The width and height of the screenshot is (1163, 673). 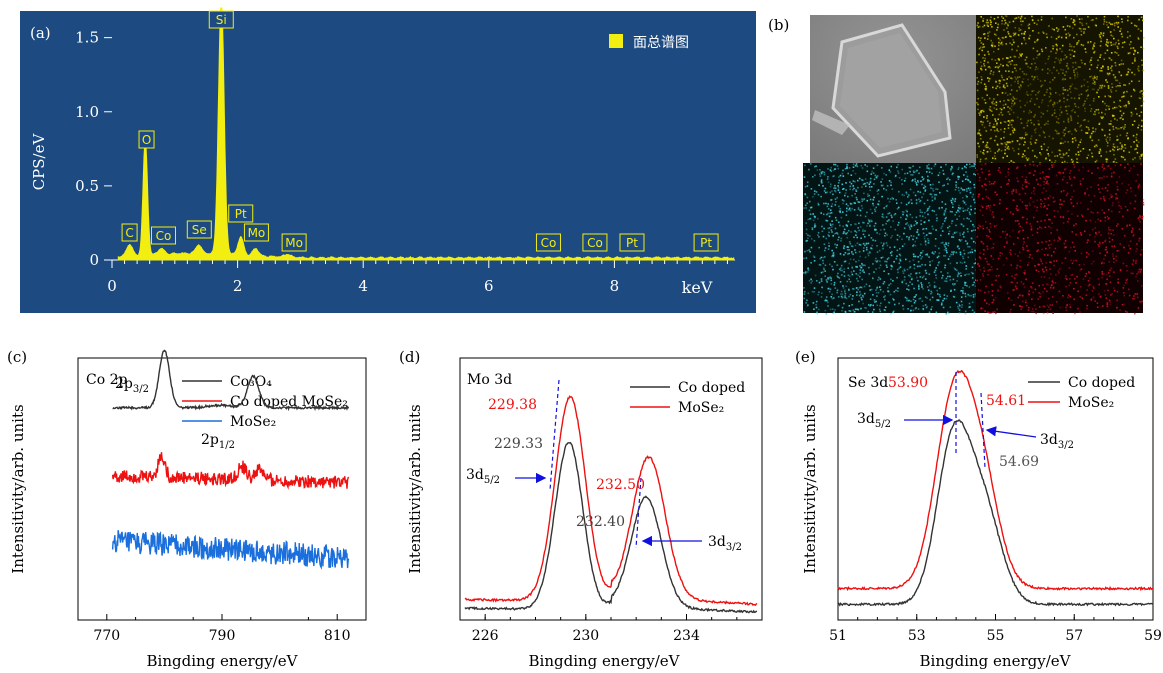 I want to click on eds-peak-label-box, so click(x=706, y=242).